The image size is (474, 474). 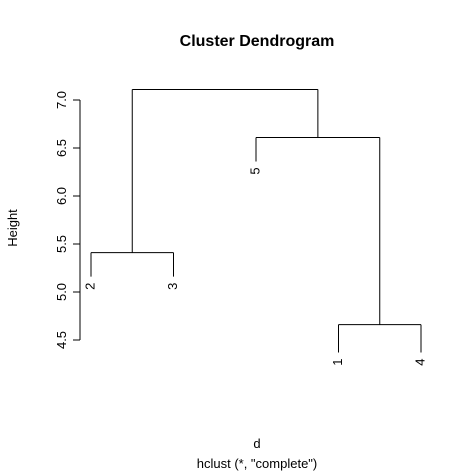 What do you see at coordinates (61, 148) in the screenshot?
I see `y-tick-label: 6.5` at bounding box center [61, 148].